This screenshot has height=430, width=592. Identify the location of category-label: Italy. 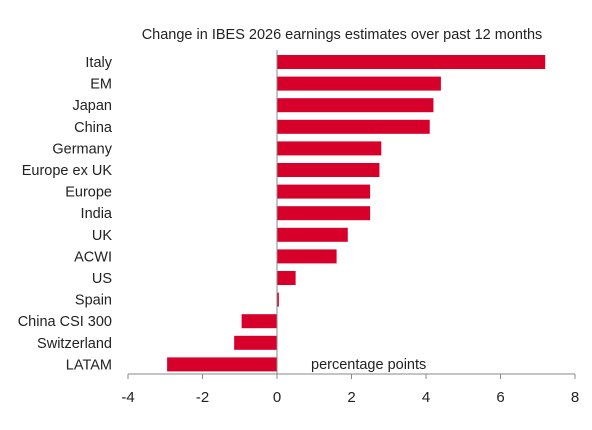
(98, 63).